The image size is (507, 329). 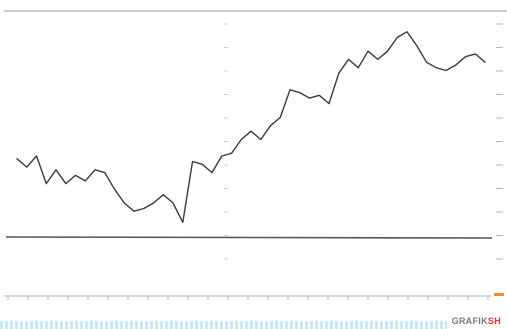 I want to click on brand-logo: GRAFIKSH, so click(x=476, y=321).